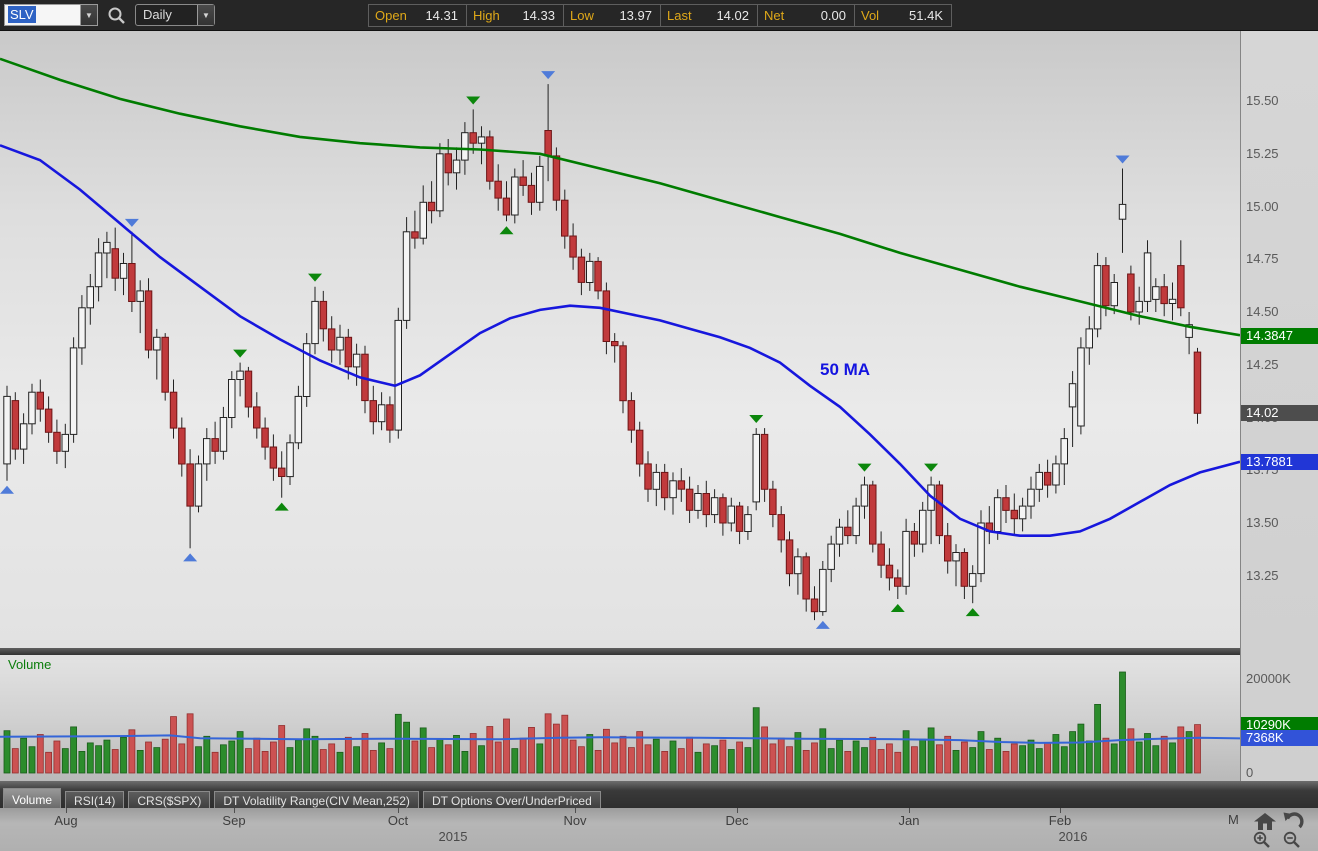 The height and width of the screenshot is (851, 1318). I want to click on volume-pane-label: Volume, so click(30, 664).